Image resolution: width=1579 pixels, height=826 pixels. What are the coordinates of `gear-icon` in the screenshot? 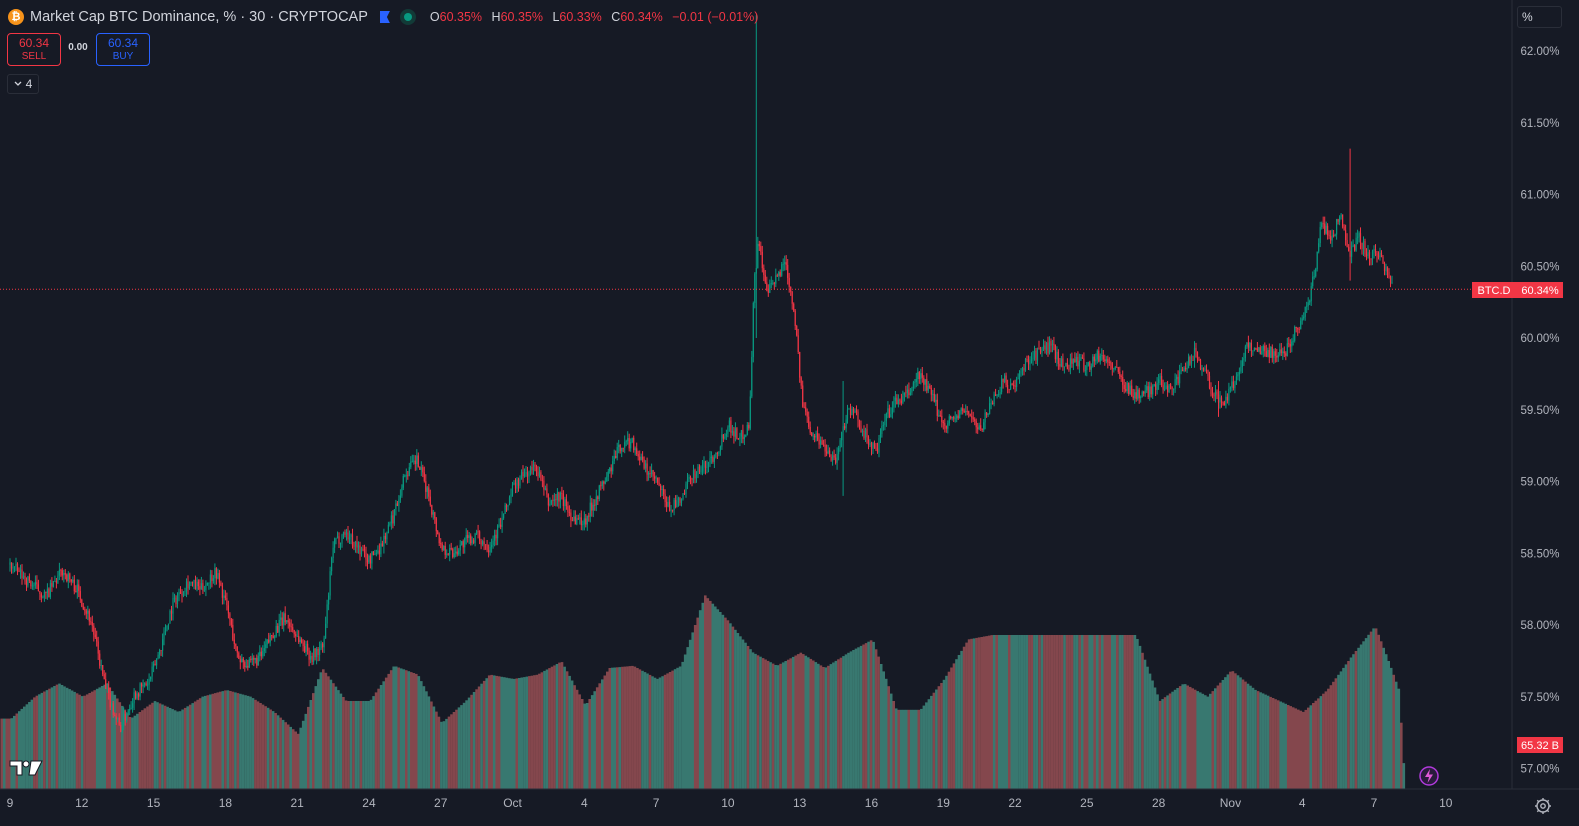 It's located at (1543, 806).